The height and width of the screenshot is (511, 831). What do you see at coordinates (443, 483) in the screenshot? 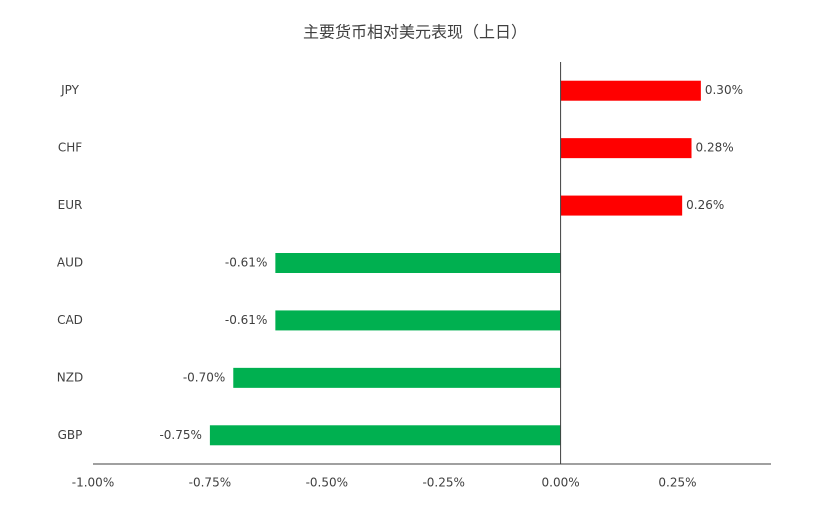
I see `x-tick-label: -0.25%` at bounding box center [443, 483].